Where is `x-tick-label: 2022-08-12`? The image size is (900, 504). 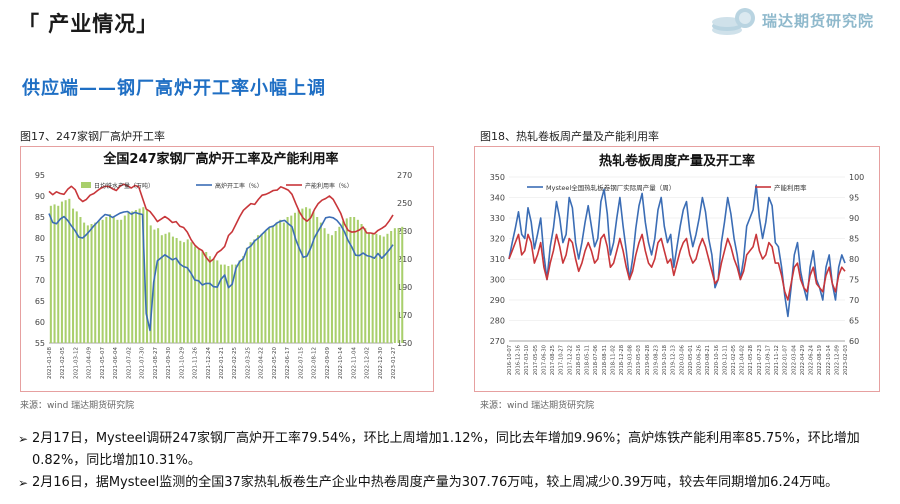
x-tick-label: 2022-08-12 is located at coordinates (315, 363).